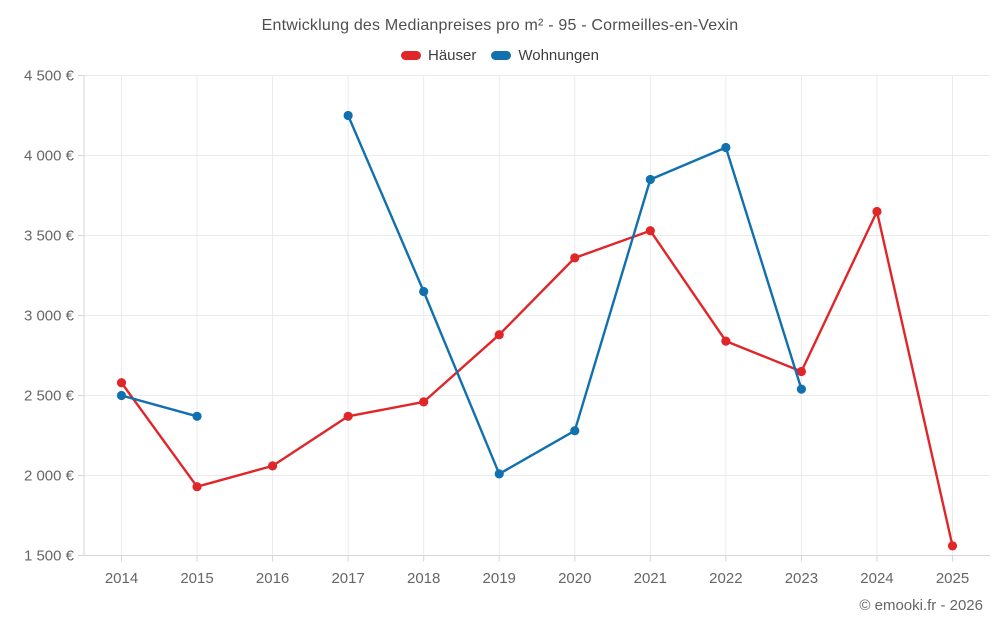 This screenshot has width=1000, height=625. What do you see at coordinates (196, 578) in the screenshot?
I see `x-tick-label-2015: 2015` at bounding box center [196, 578].